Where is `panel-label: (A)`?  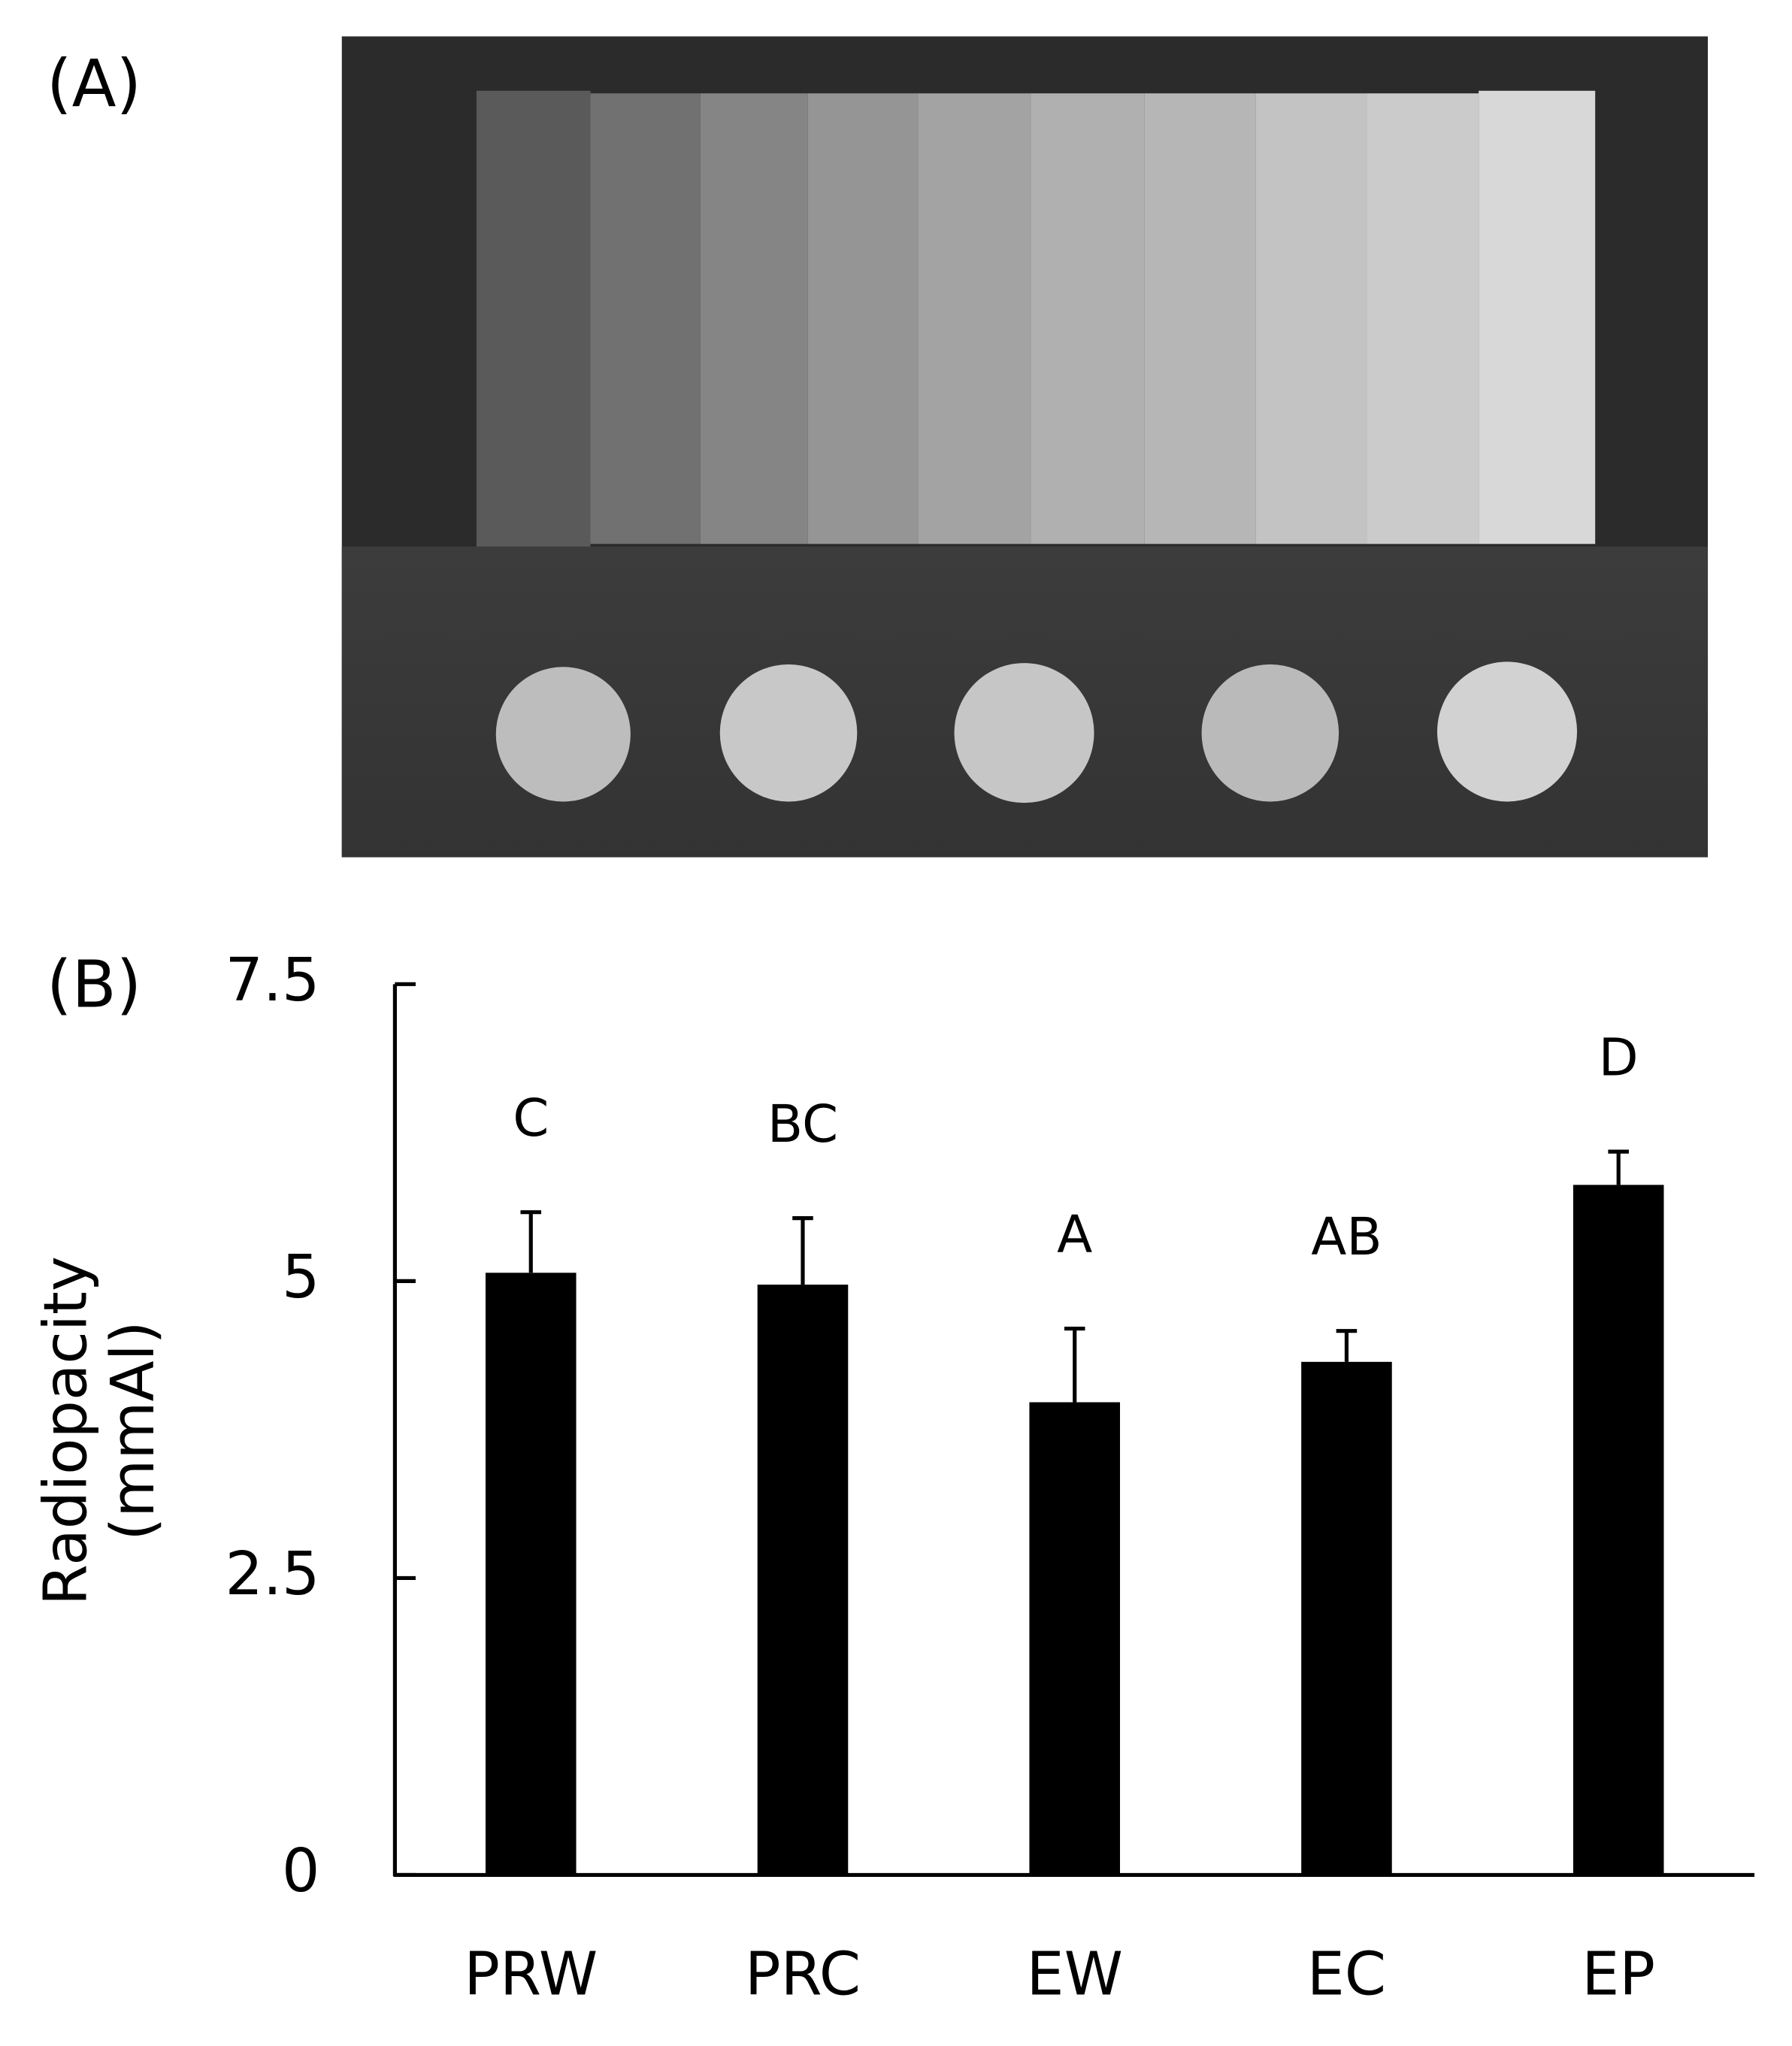 panel-label: (A) is located at coordinates (94, 84).